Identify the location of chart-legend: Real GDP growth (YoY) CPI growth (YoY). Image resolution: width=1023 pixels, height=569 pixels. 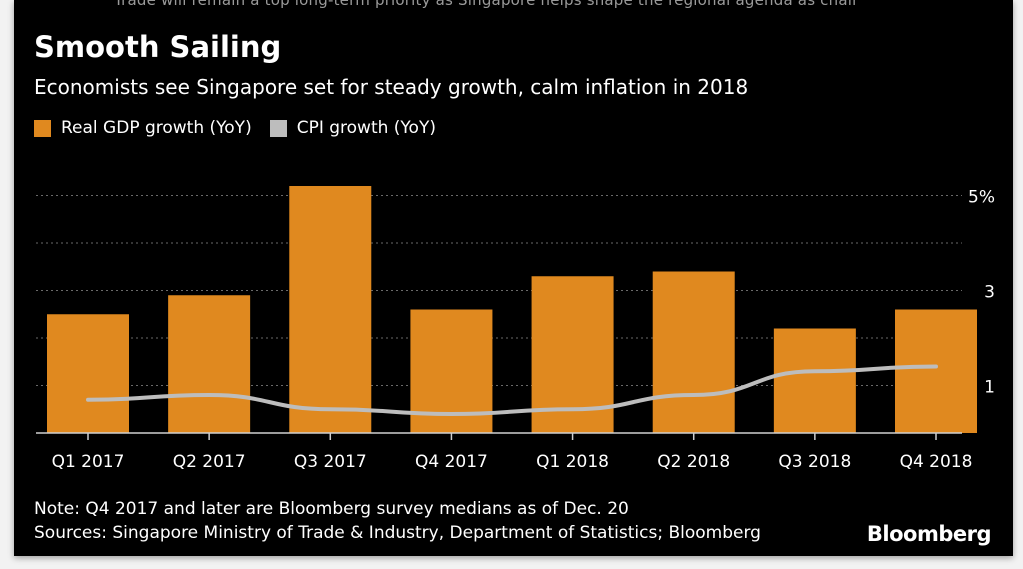
(244, 128).